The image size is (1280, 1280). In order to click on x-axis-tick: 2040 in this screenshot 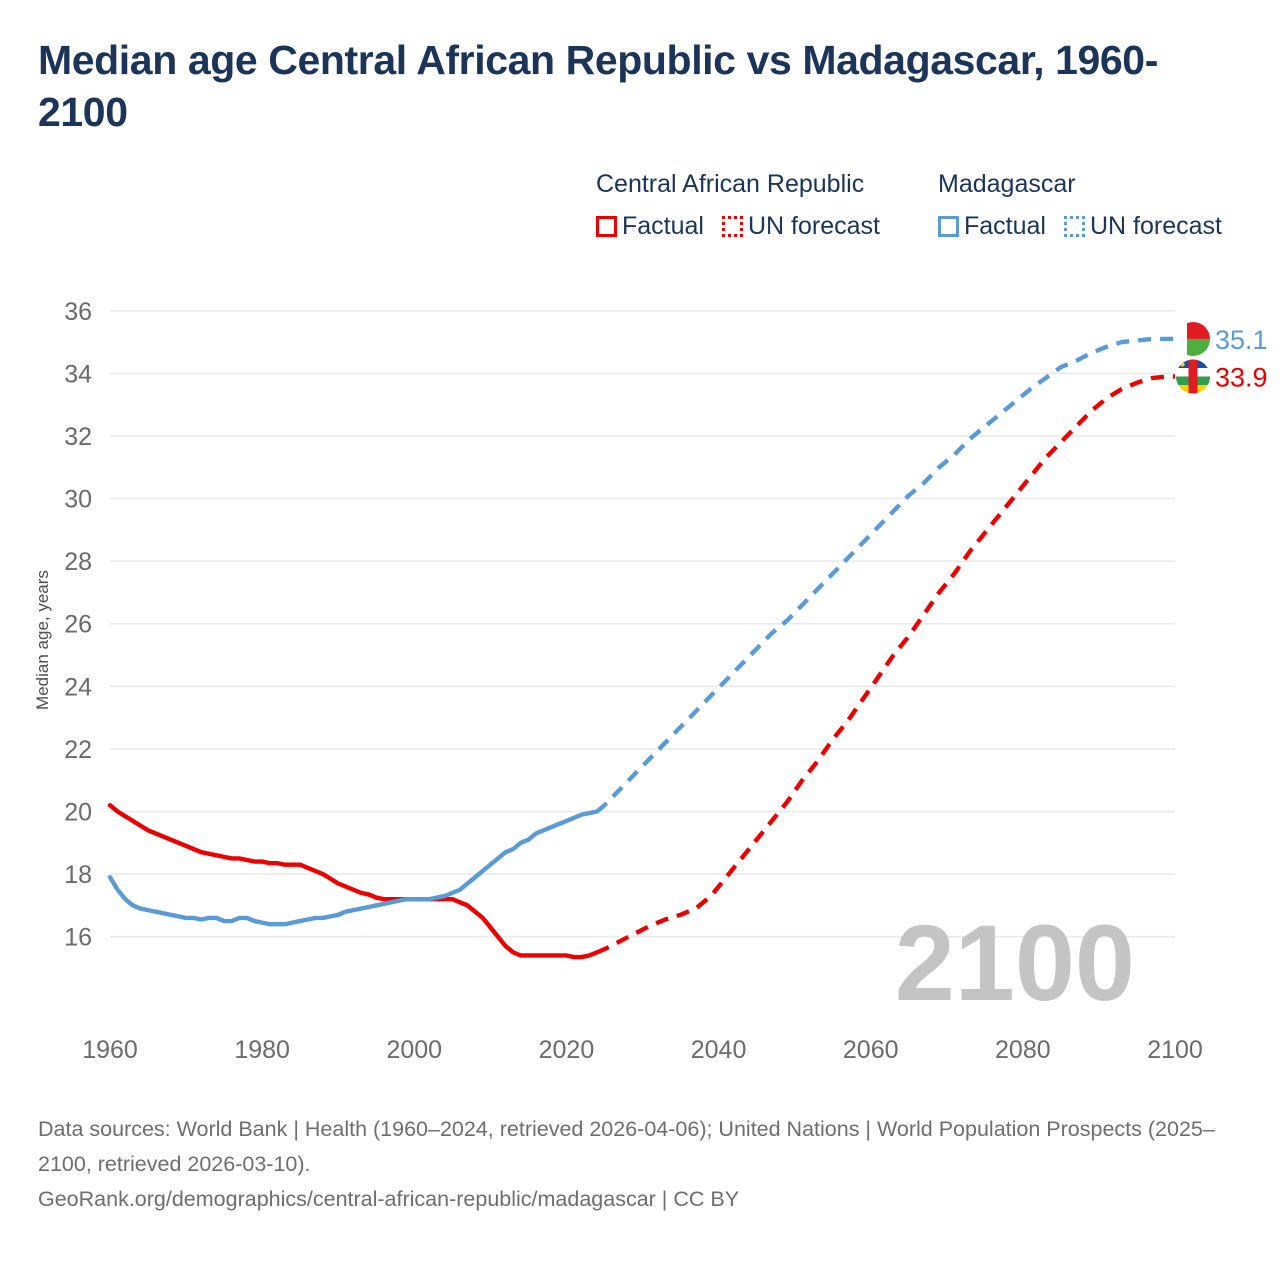, I will do `click(719, 1050)`.